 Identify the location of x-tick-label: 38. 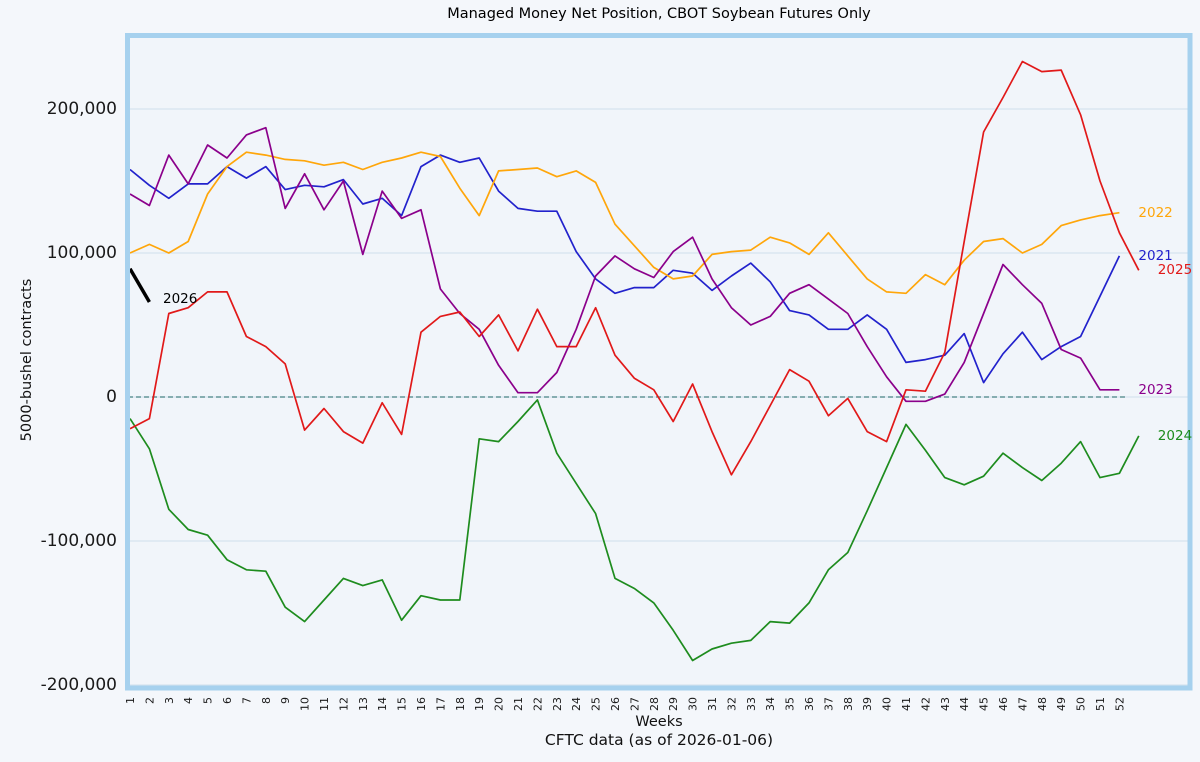
(848, 704).